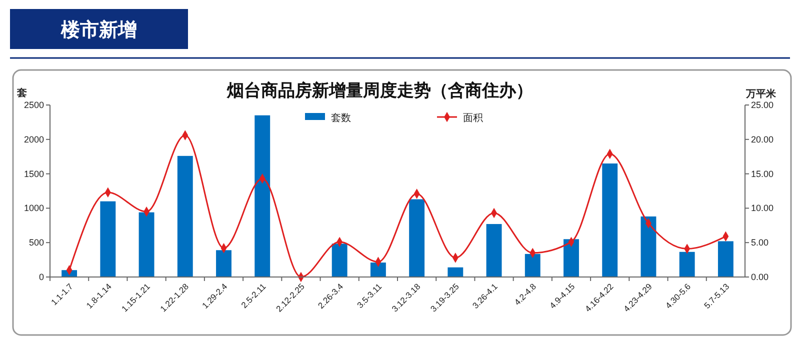 Image resolution: width=800 pixels, height=339 pixels. I want to click on y2-tick-label: 10.00, so click(762, 208).